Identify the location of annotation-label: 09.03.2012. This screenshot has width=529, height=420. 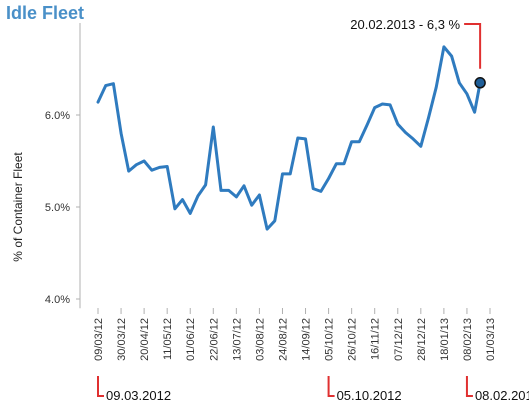
(138, 395).